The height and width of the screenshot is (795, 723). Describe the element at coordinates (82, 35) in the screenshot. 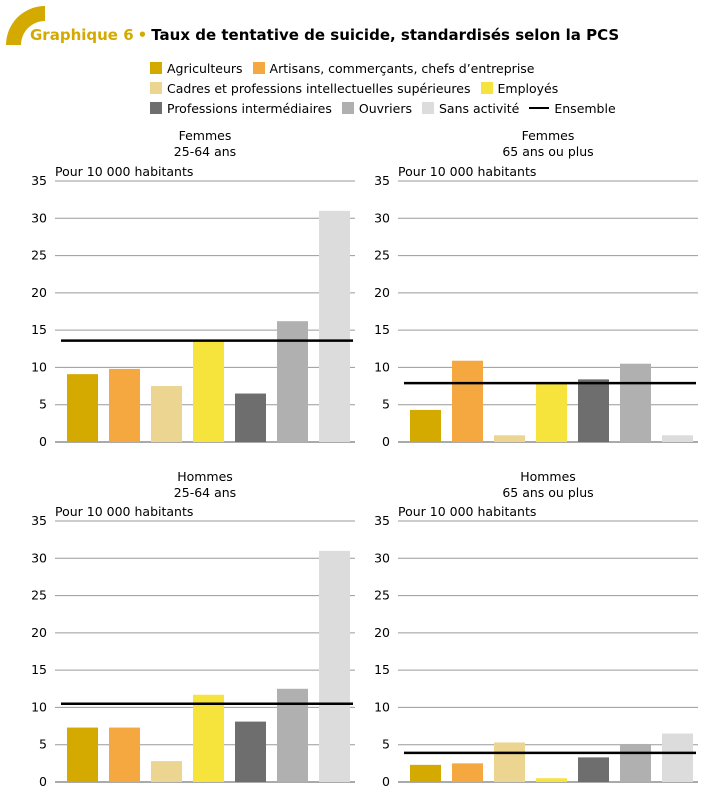

I see `title-prefix: Graphique 6` at that location.